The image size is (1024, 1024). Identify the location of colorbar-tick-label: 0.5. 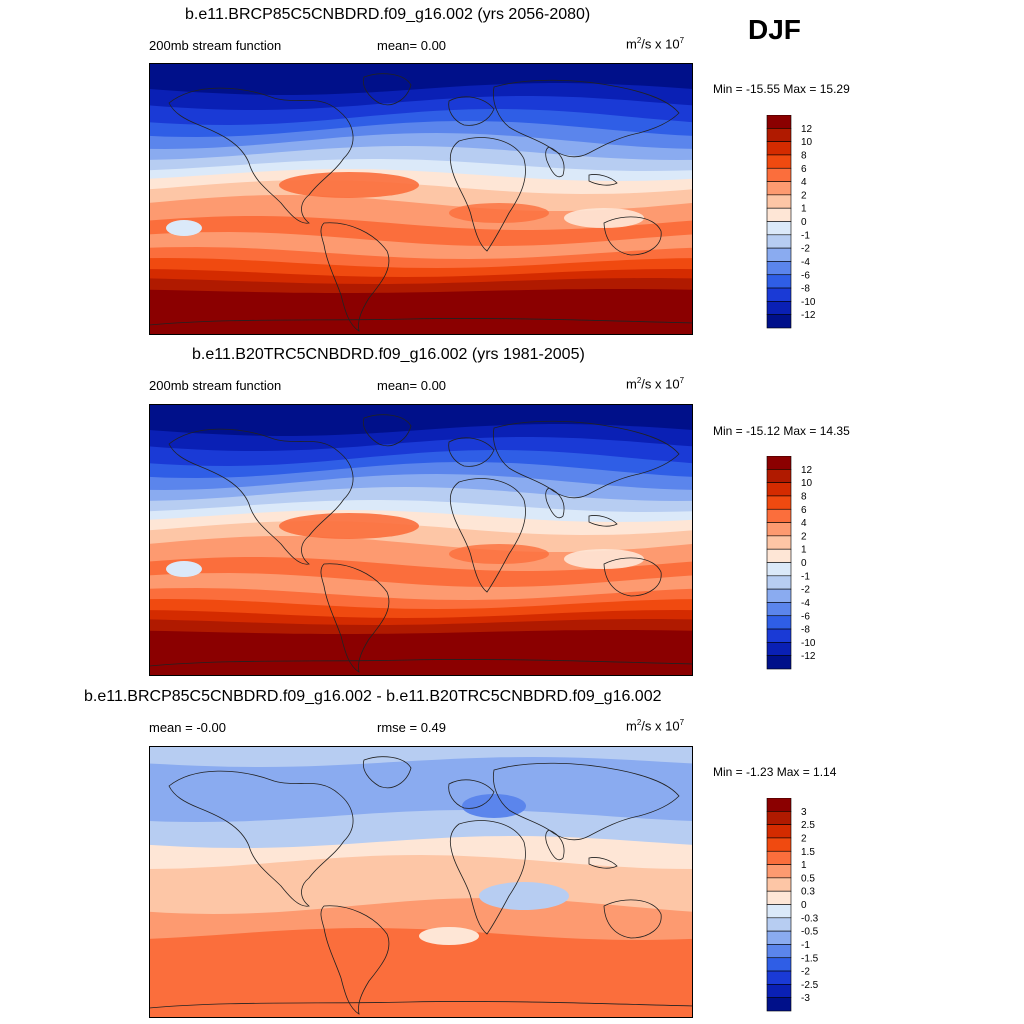
(808, 878).